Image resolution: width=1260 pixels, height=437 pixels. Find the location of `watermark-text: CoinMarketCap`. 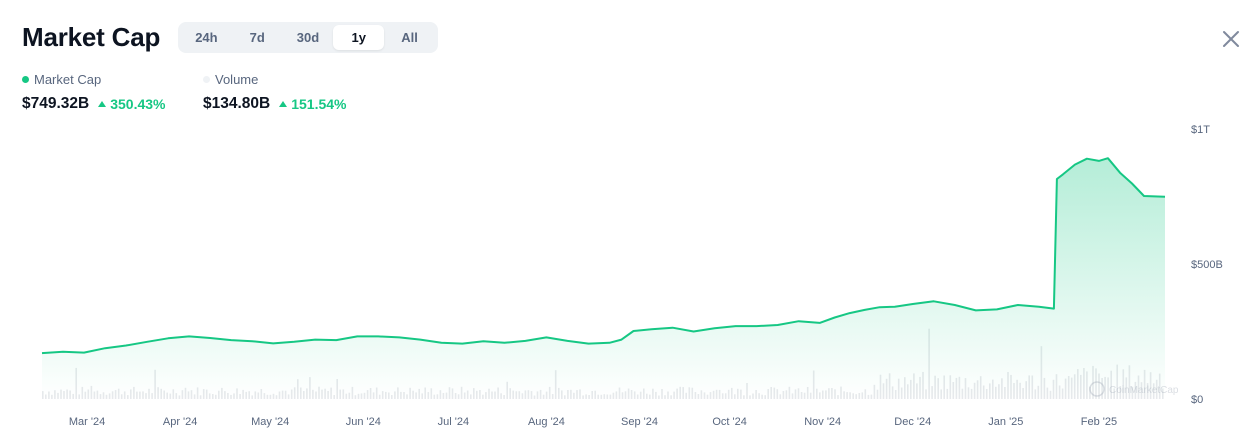

watermark-text: CoinMarketCap is located at coordinates (1144, 390).